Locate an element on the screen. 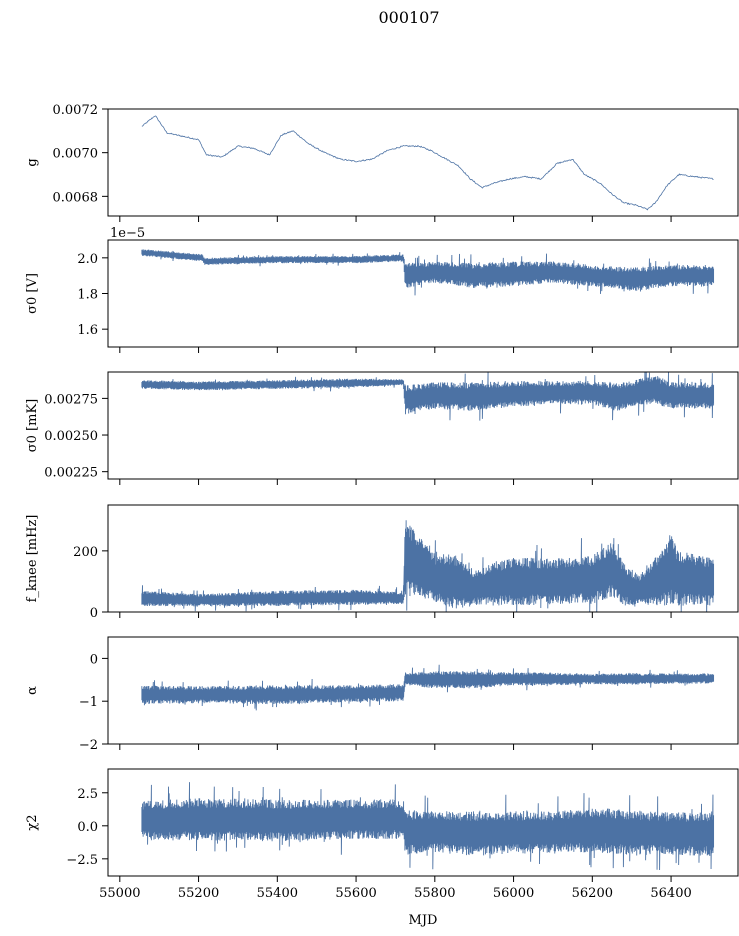  x-tick-label: 55800 is located at coordinates (434, 893).